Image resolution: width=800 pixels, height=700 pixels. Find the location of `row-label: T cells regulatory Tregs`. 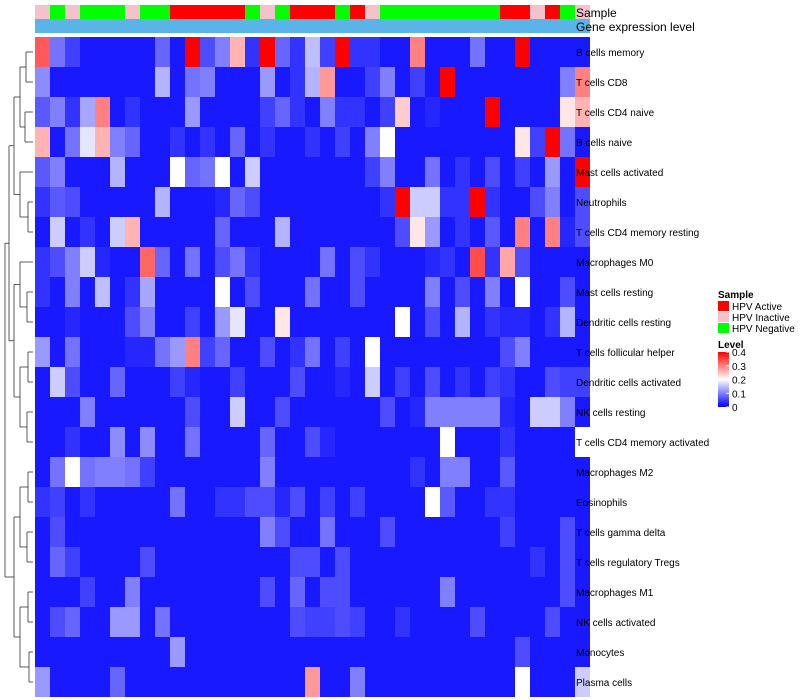

row-label: T cells regulatory Tregs is located at coordinates (628, 563).